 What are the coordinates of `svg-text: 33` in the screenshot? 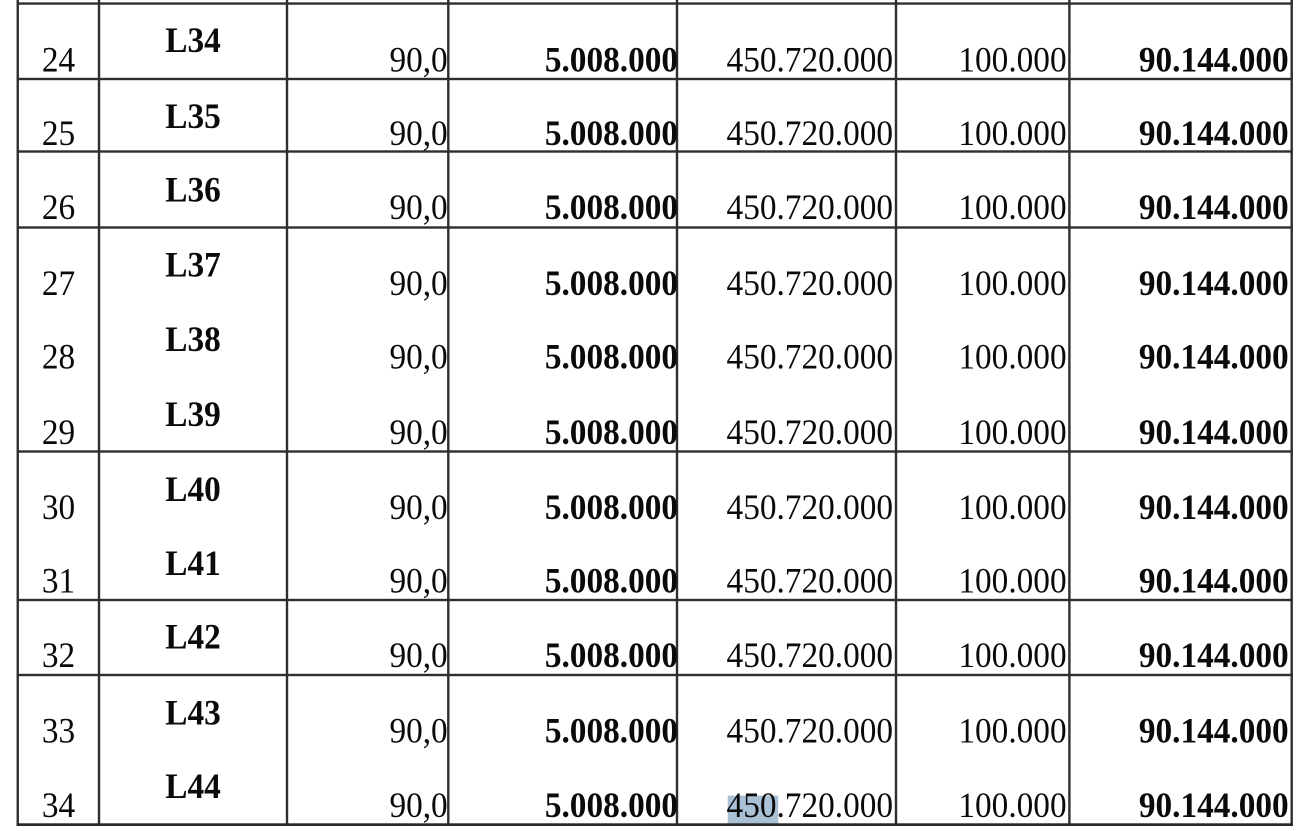 It's located at (58, 730).